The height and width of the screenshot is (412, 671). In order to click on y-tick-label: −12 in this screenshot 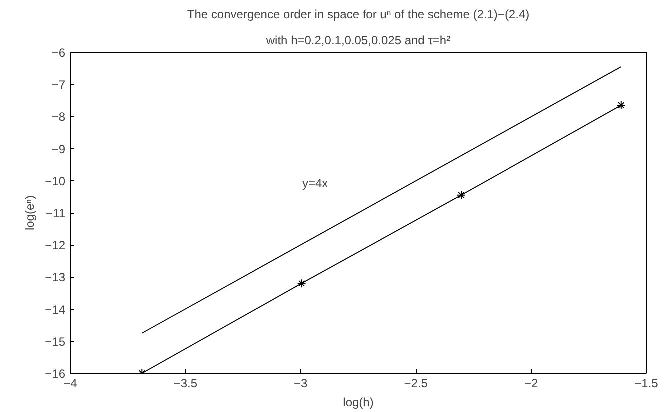, I will do `click(55, 245)`.